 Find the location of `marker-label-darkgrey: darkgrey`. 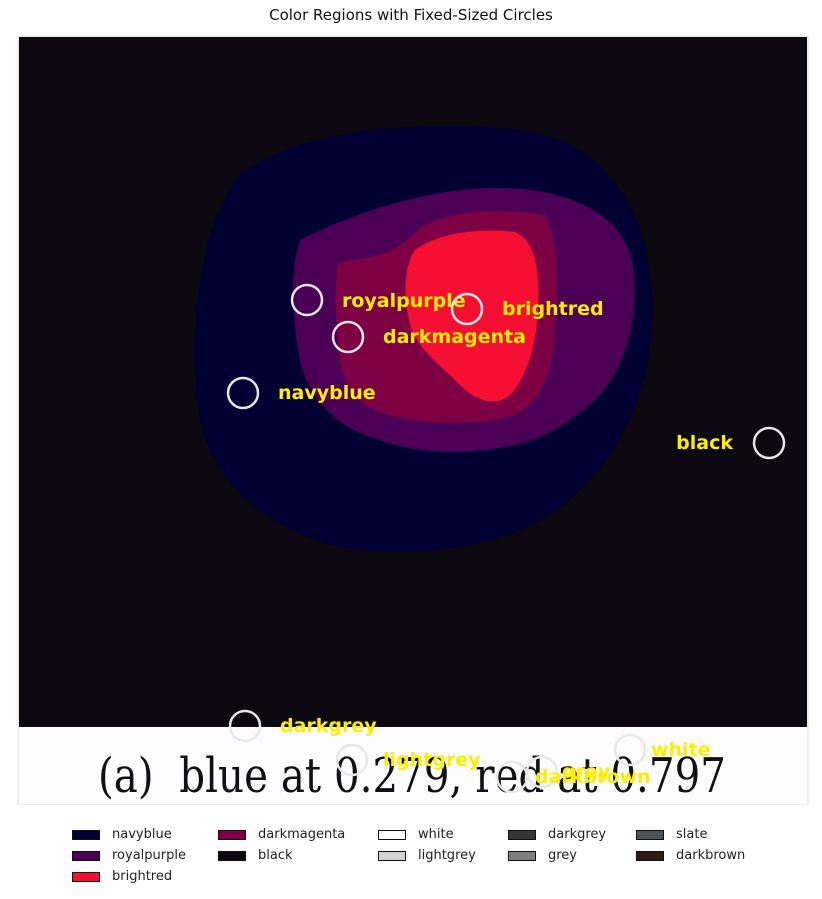

marker-label-darkgrey: darkgrey is located at coordinates (328, 726).